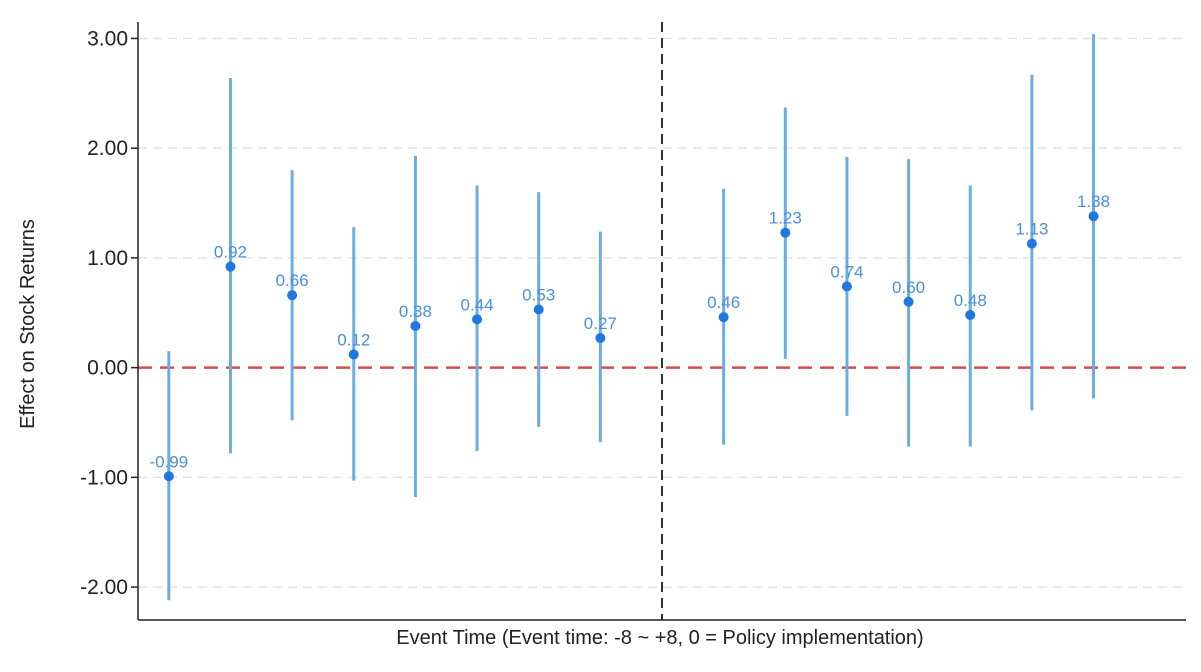  Describe the element at coordinates (230, 252) in the screenshot. I see `data-label: 0.92` at that location.